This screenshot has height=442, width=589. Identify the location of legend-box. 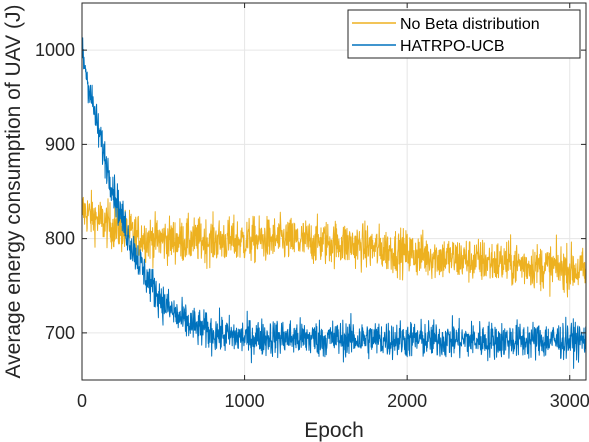
(464, 34).